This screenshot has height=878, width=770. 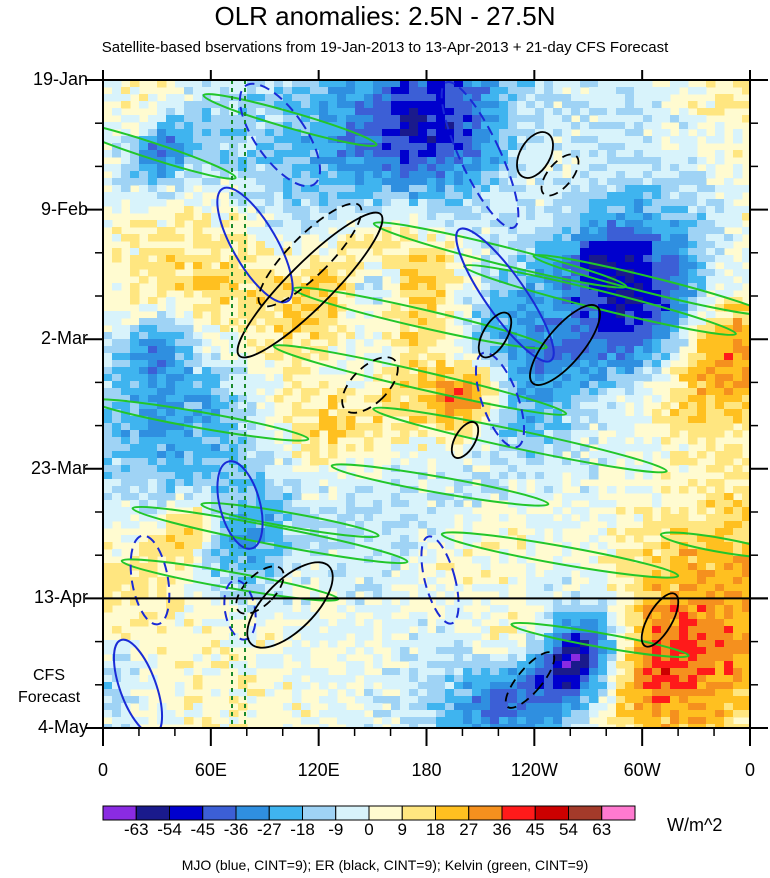 I want to click on colorbar-level-label: -9, so click(x=336, y=829).